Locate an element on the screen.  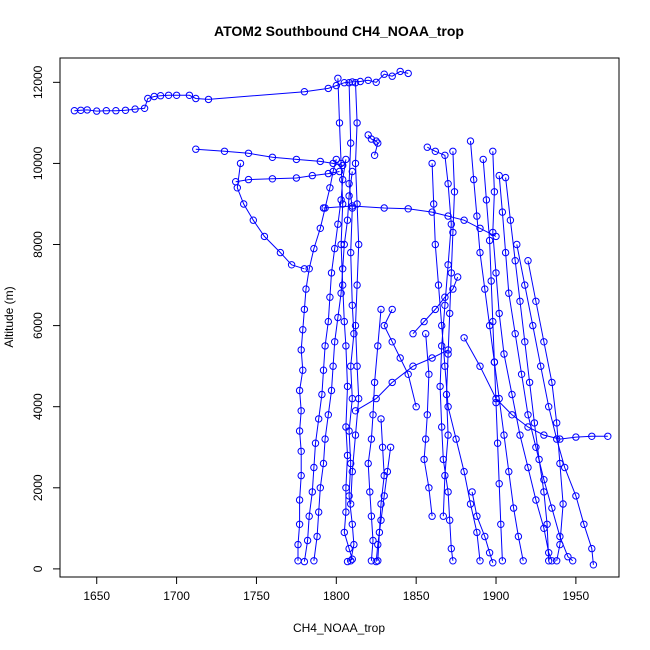
x-tick-label: 1650 is located at coordinates (96, 596).